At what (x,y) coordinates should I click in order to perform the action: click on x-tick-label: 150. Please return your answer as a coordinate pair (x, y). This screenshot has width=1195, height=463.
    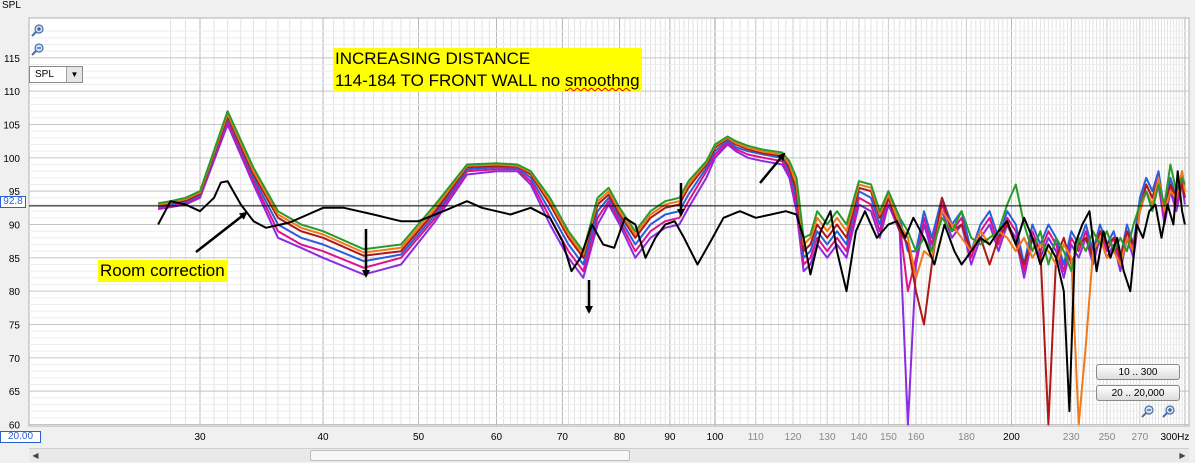
    Looking at the image, I should click on (888, 437).